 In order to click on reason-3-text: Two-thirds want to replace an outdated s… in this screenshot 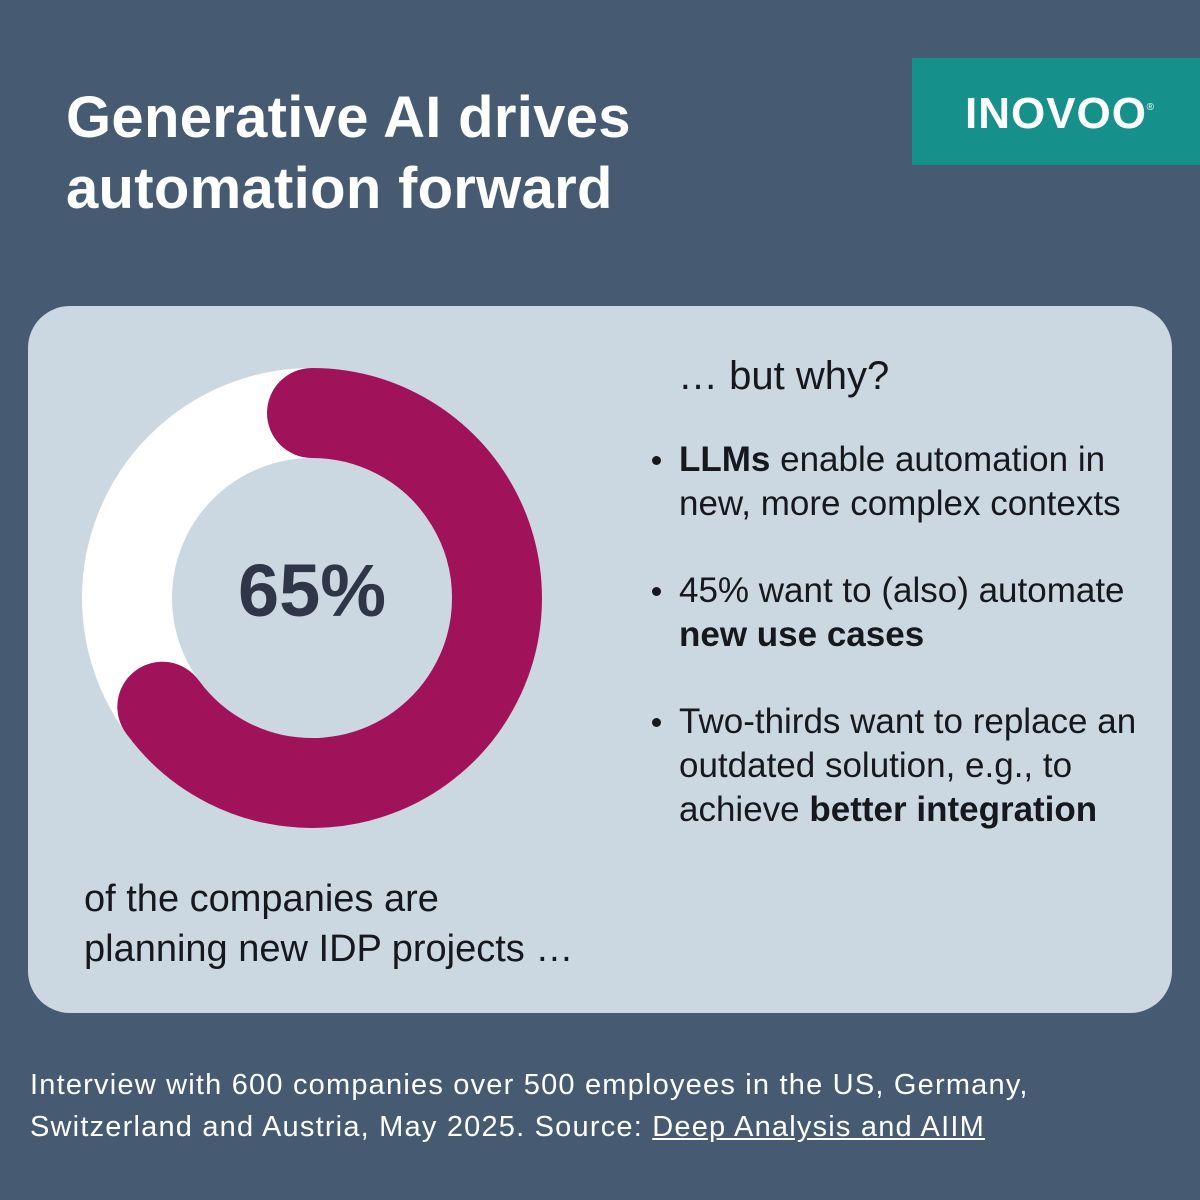, I will do `click(908, 765)`.